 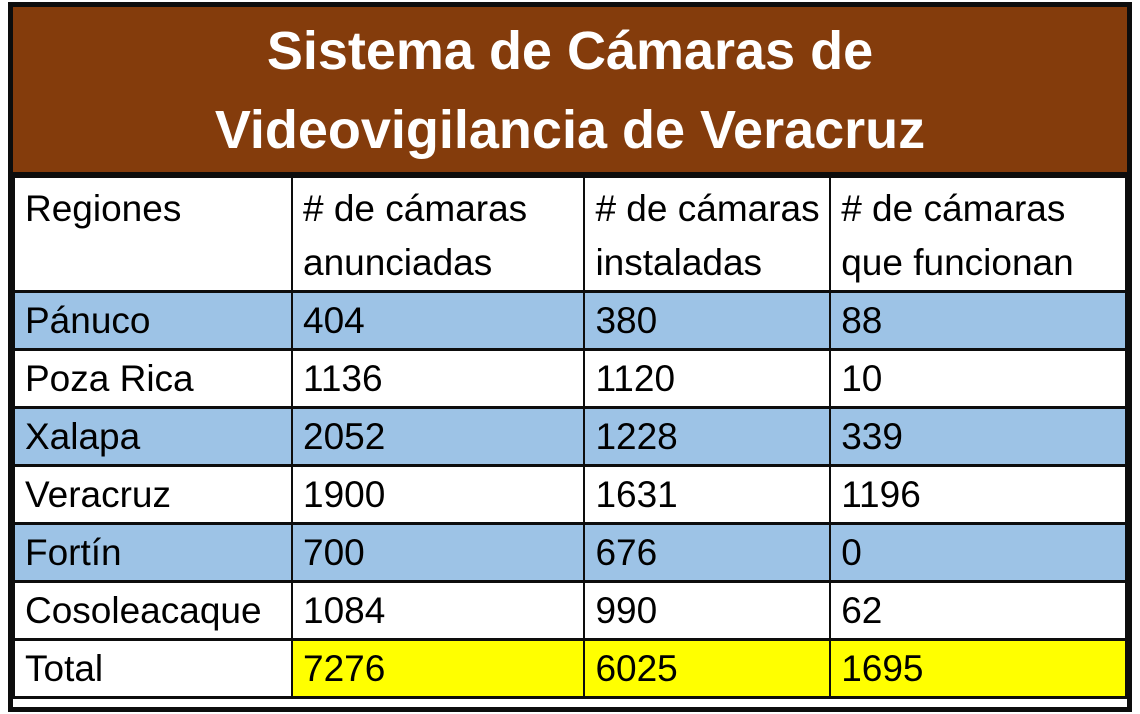 What do you see at coordinates (438, 320) in the screenshot?
I see `value-cell: 404` at bounding box center [438, 320].